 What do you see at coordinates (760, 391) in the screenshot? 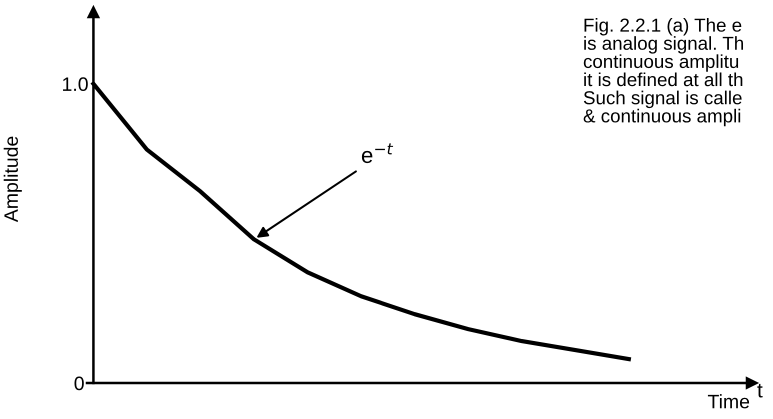
I see `text: t` at bounding box center [760, 391].